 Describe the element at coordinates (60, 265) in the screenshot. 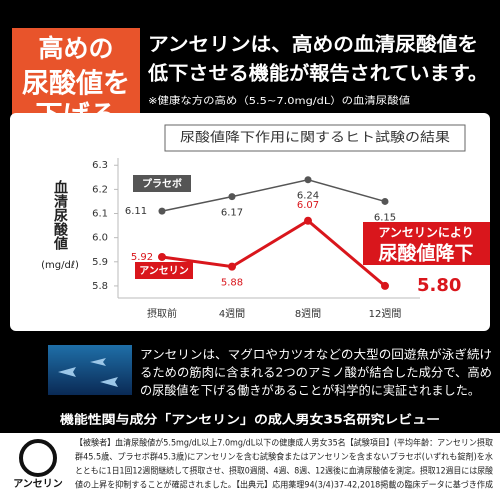

I see `y-axis-unit: (mg/dℓ)` at that location.